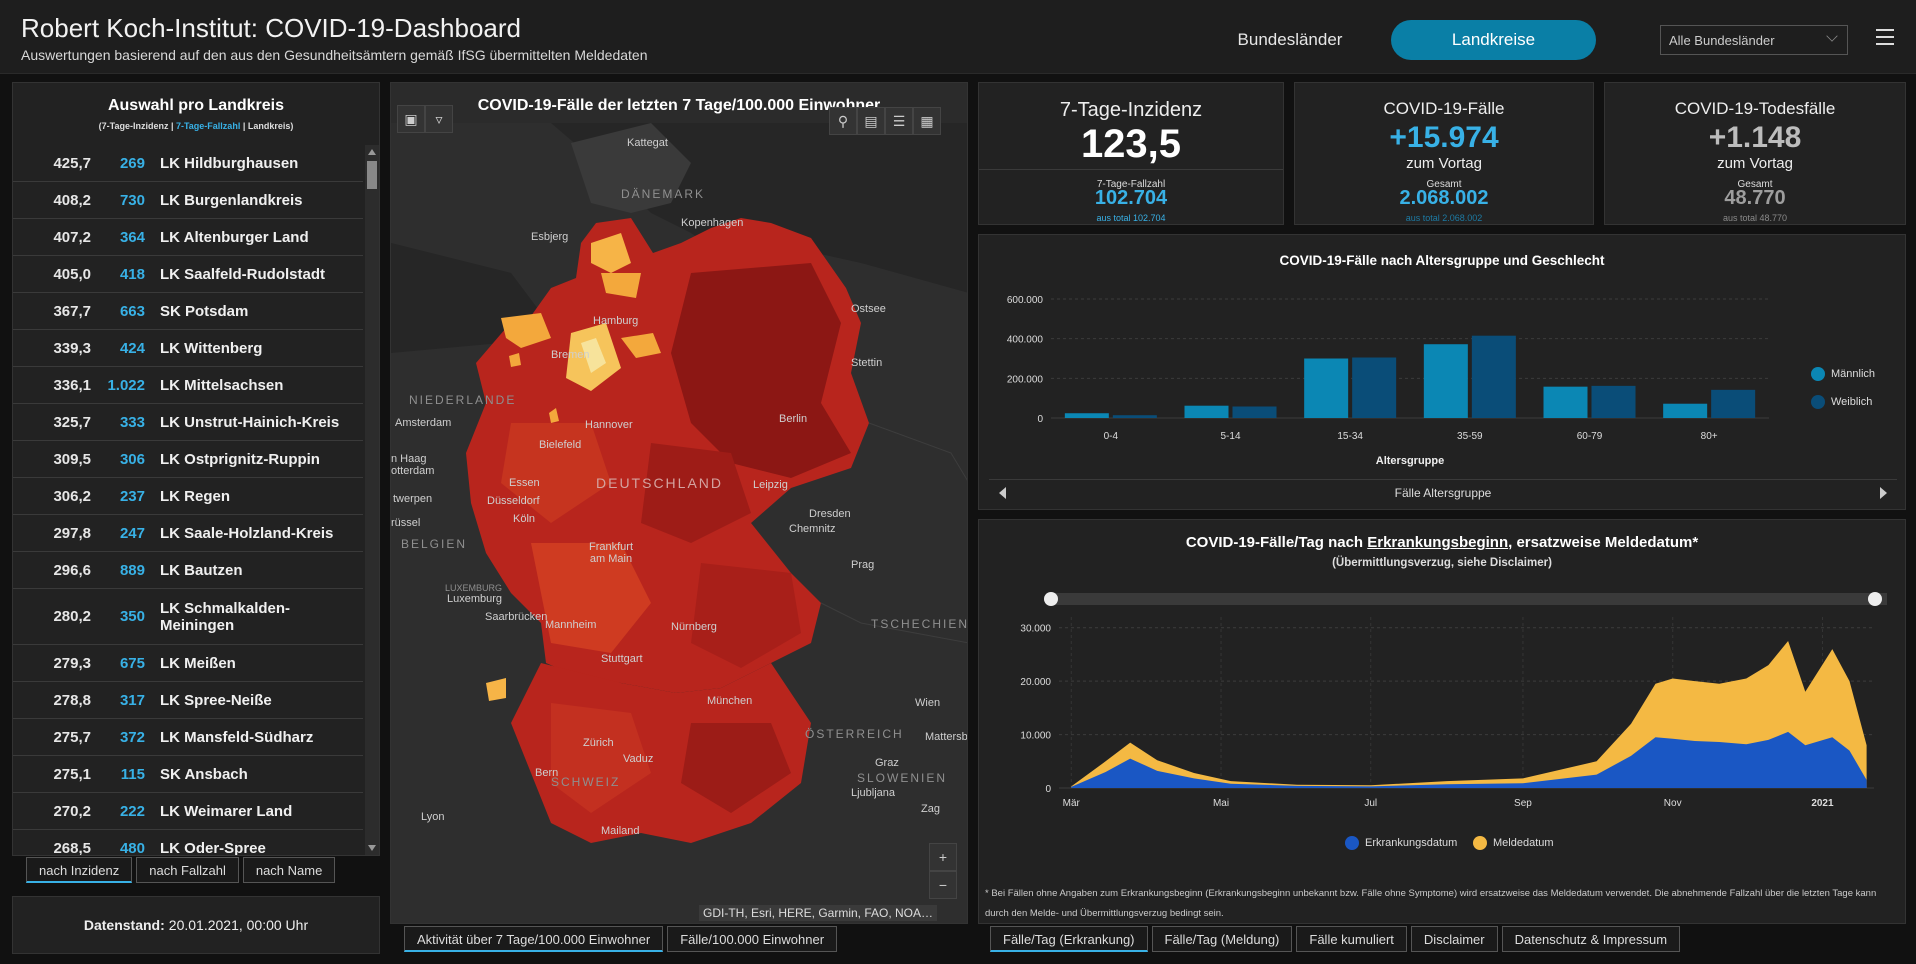 The image size is (1916, 964). What do you see at coordinates (132, 737) in the screenshot?
I see `list-item-fallzahl: 372` at bounding box center [132, 737].